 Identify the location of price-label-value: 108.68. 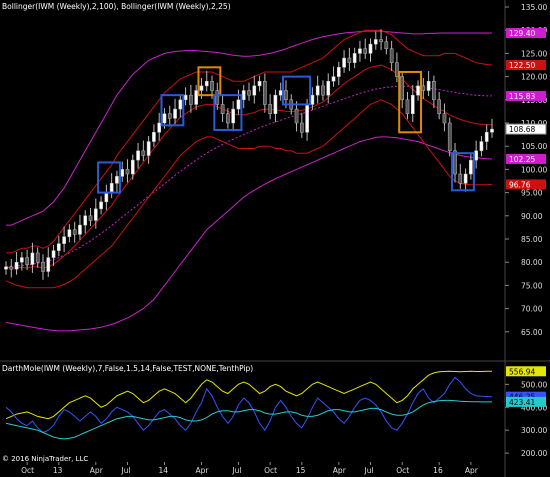
(522, 129).